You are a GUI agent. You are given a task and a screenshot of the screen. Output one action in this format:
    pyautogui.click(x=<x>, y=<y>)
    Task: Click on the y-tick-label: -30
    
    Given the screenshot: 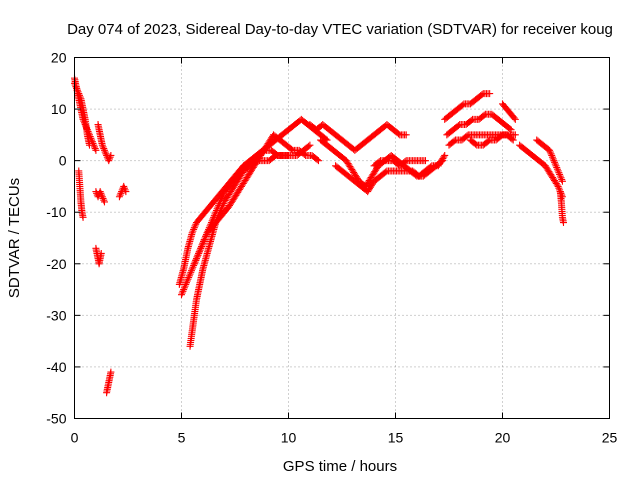 What is the action you would take?
    pyautogui.click(x=56, y=315)
    